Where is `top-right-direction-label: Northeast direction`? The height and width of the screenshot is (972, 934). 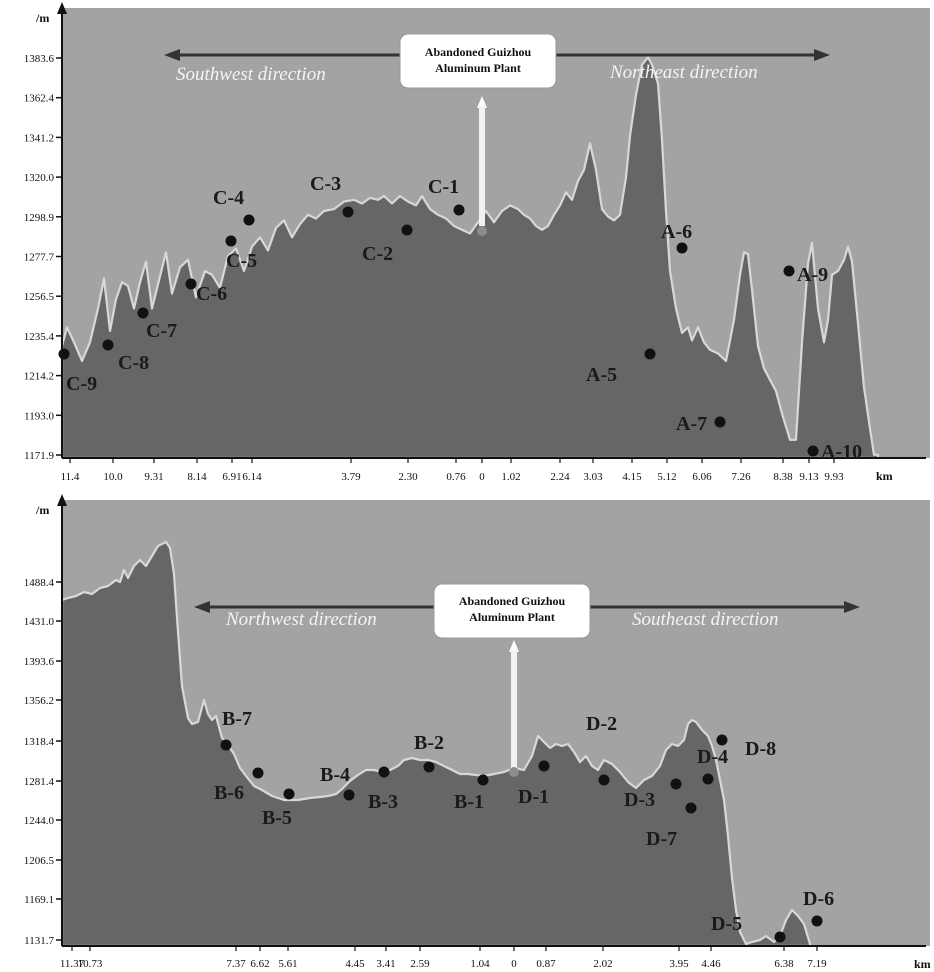
top-right-direction-label: Northeast direction is located at coordinates (683, 72).